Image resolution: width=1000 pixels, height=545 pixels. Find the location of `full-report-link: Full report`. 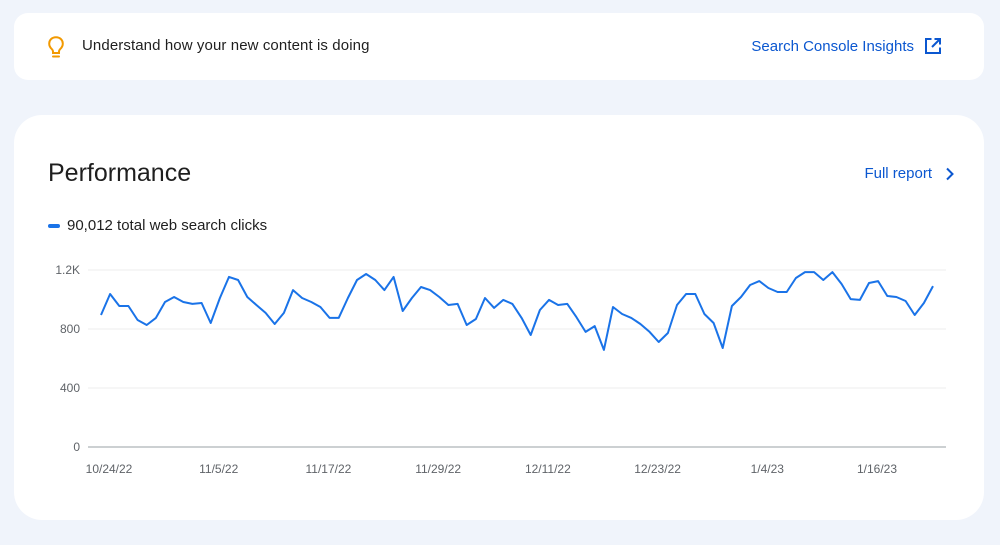

full-report-link: Full report is located at coordinates (910, 173).